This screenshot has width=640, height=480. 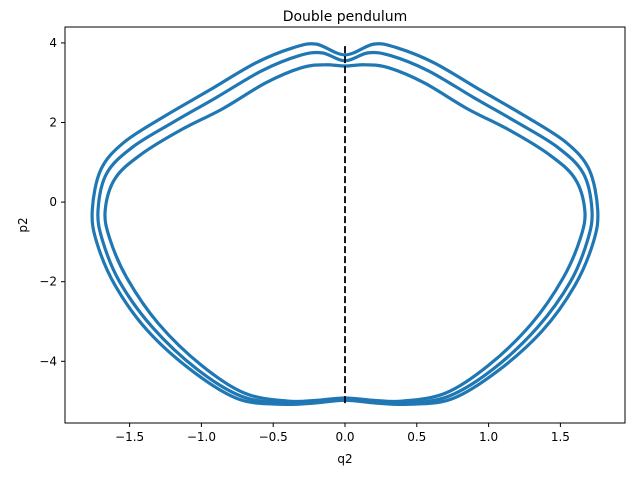 What do you see at coordinates (345, 17) in the screenshot?
I see `chart-title: Double pendulum` at bounding box center [345, 17].